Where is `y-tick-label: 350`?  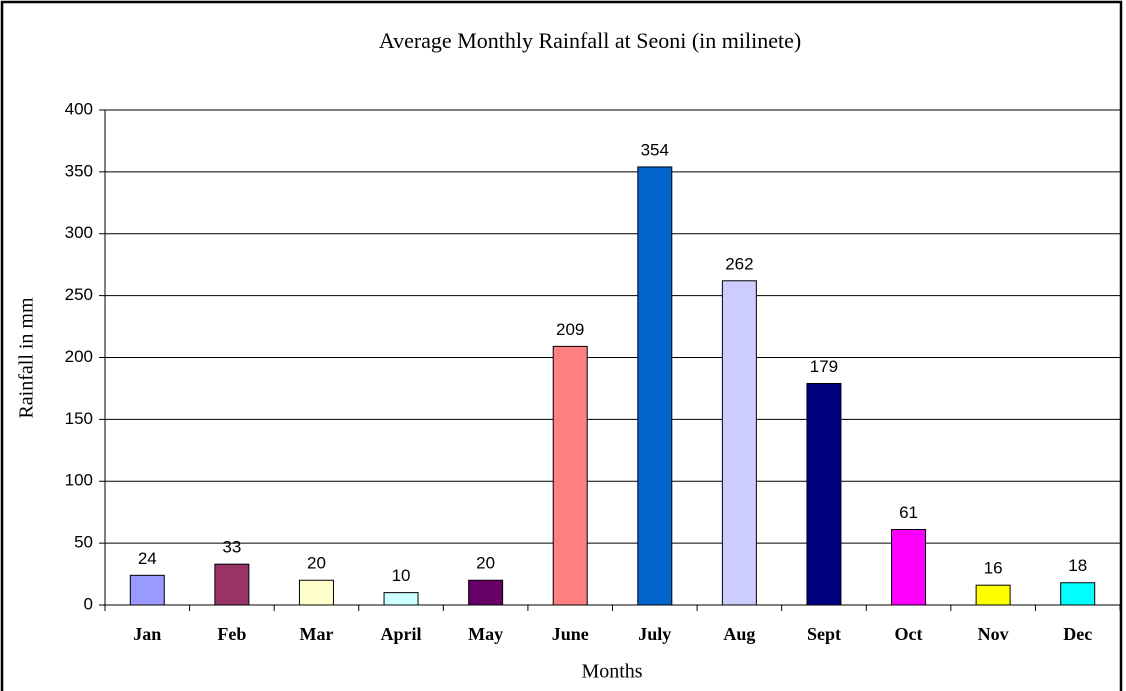 y-tick-label: 350 is located at coordinates (79, 170).